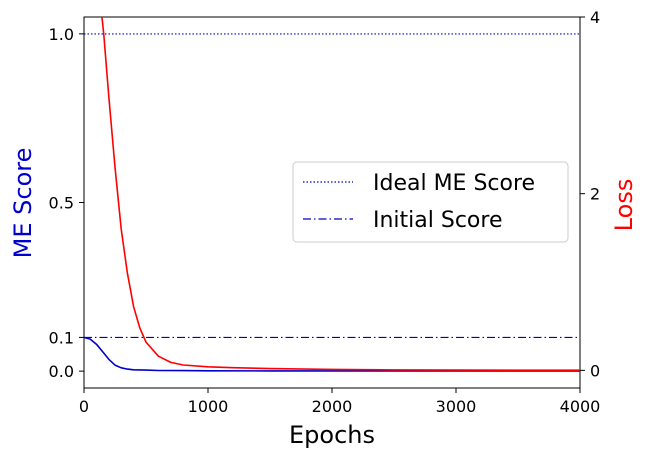 This screenshot has width=645, height=459. I want to click on y-left-tick-label: 0.0, so click(61, 371).